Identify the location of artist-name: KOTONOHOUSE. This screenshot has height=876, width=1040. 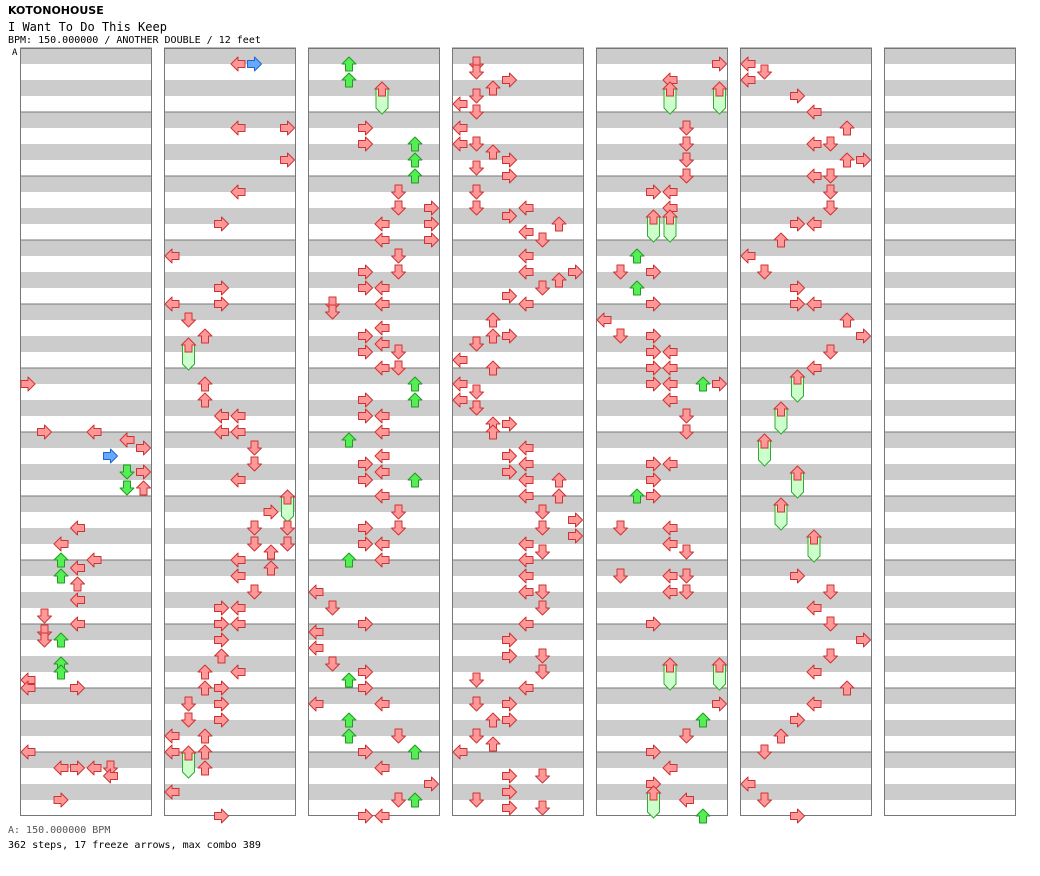
(56, 10).